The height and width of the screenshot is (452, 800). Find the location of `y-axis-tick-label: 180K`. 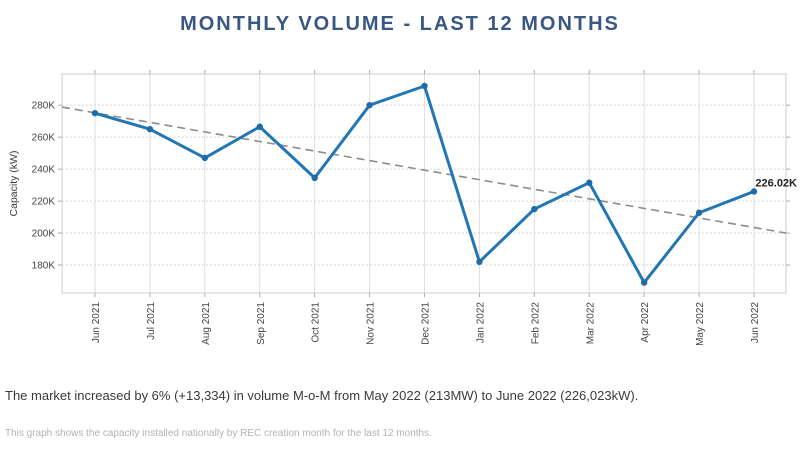

y-axis-tick-label: 180K is located at coordinates (44, 266).